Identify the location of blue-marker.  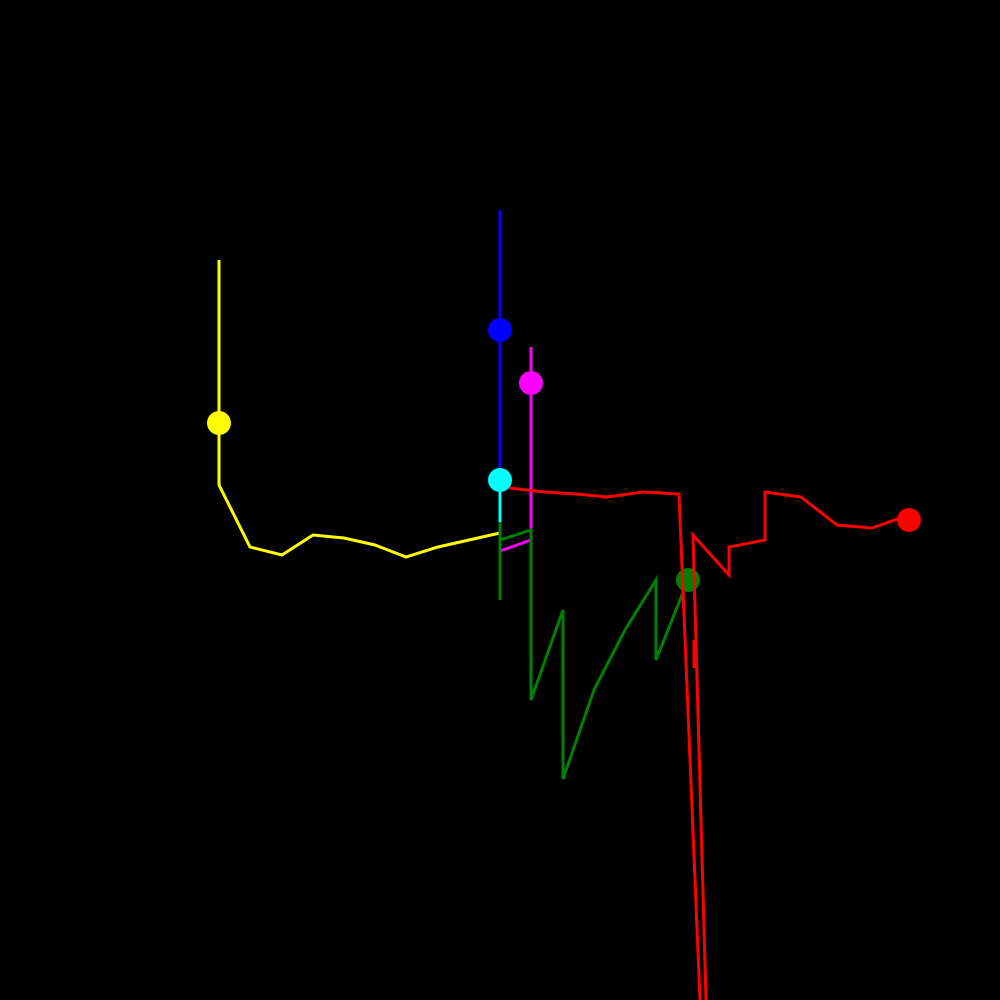
(500, 330).